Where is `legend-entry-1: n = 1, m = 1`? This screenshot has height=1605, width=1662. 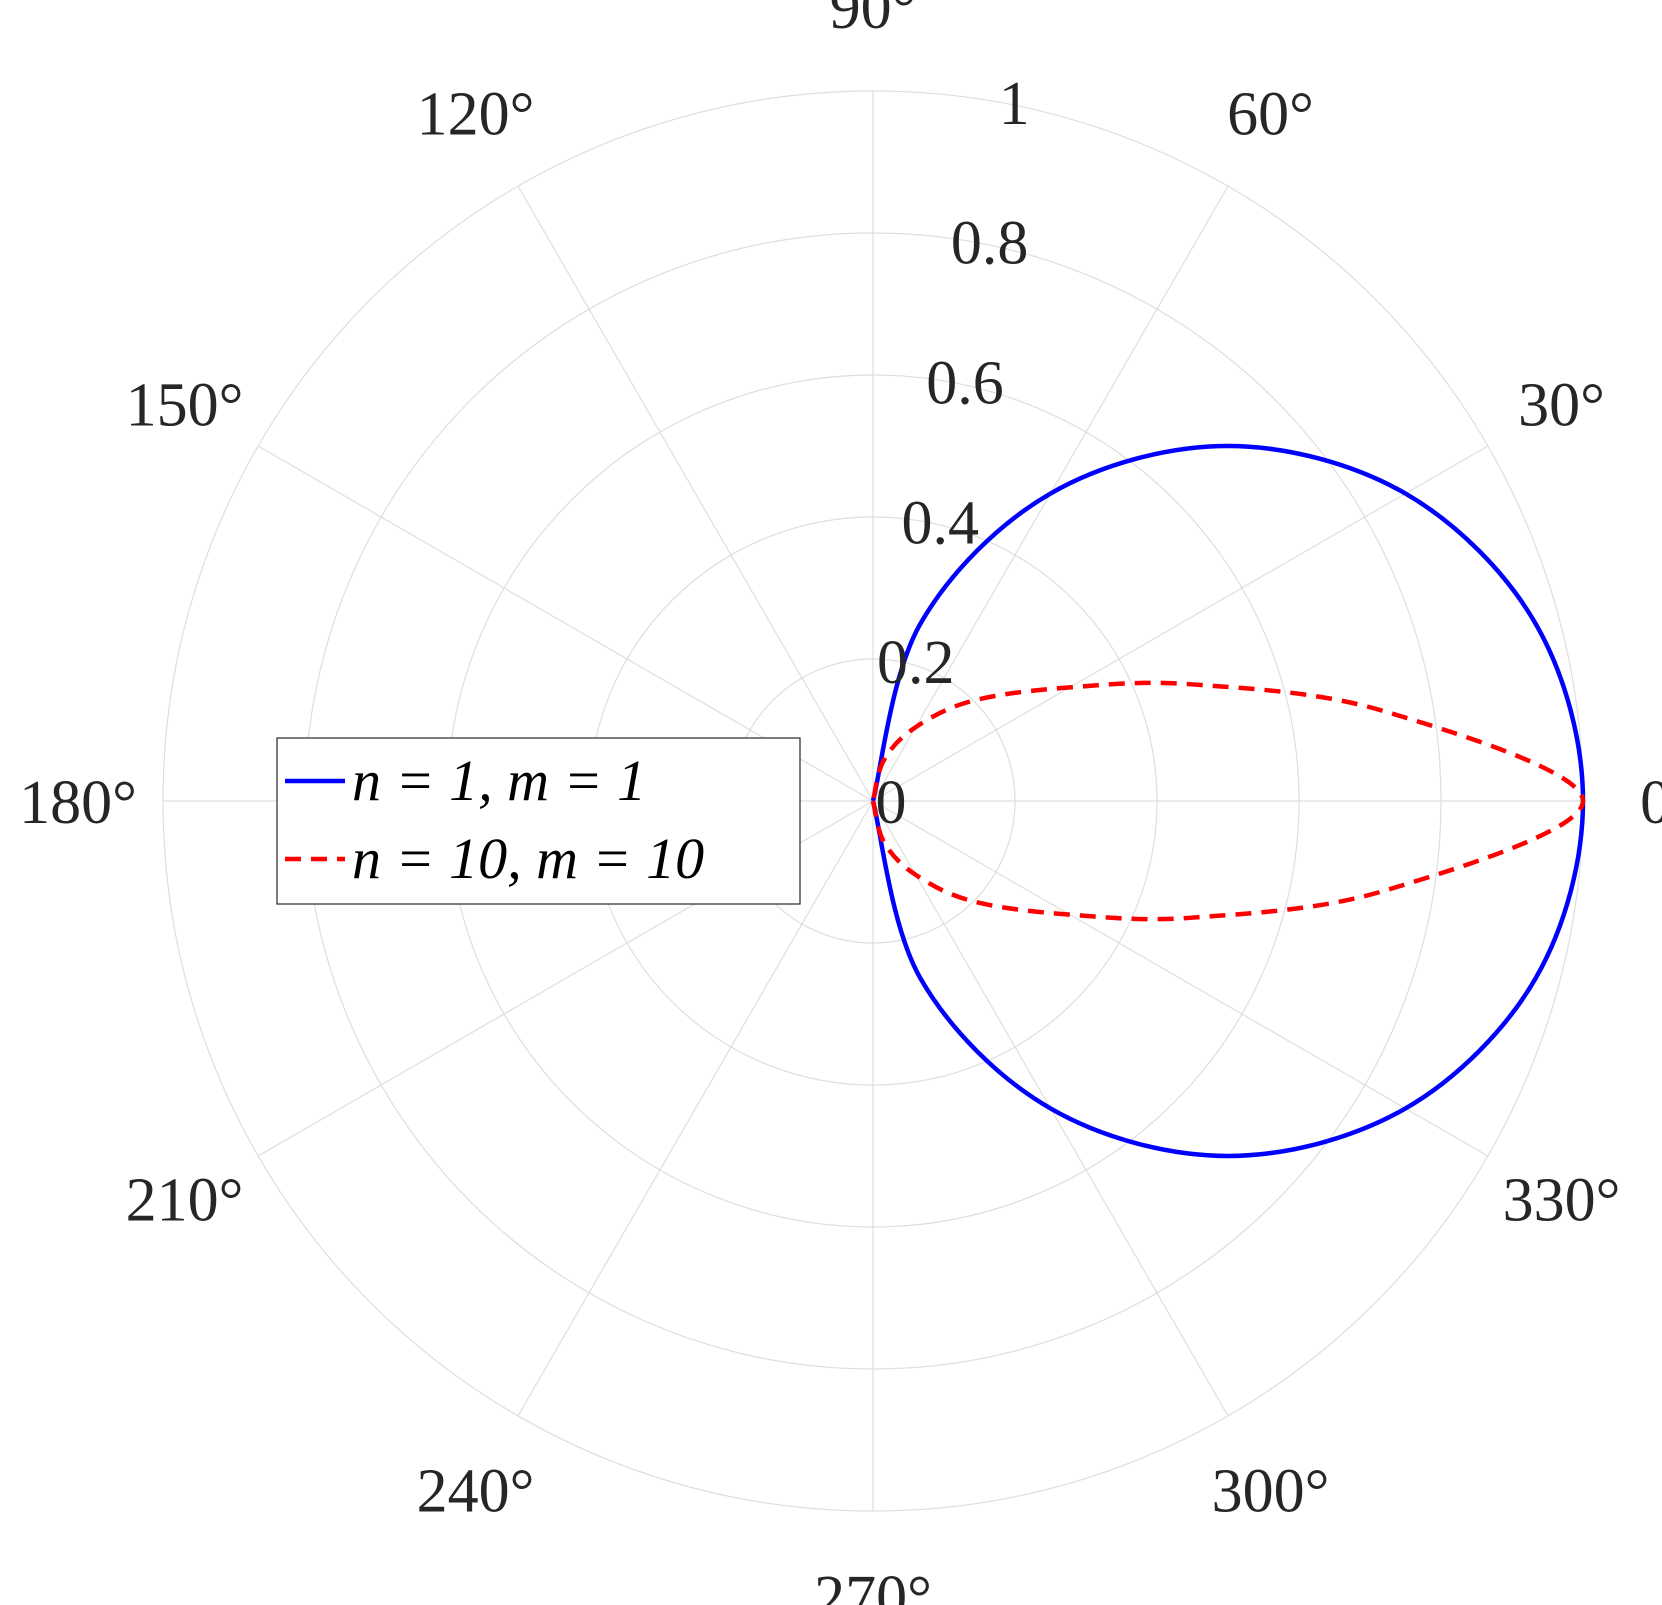
legend-entry-1: n = 1, m = 1 is located at coordinates (499, 780).